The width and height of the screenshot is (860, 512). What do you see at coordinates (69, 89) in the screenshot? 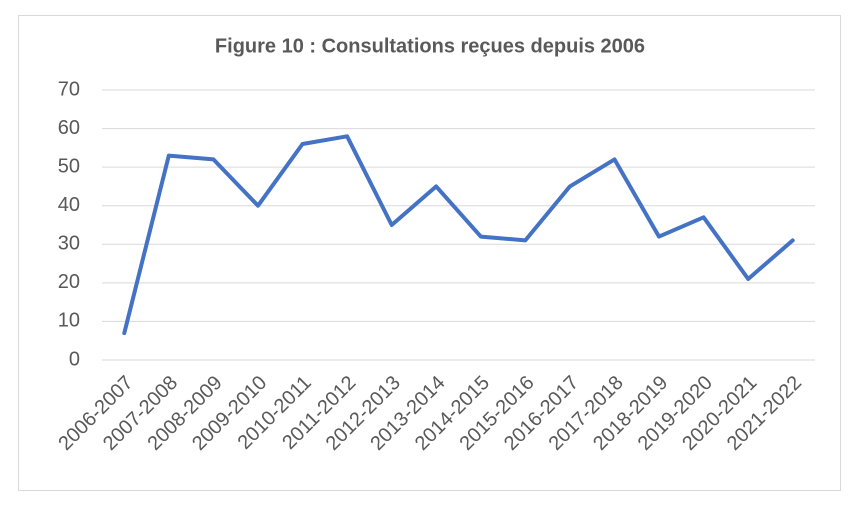
I see `y-tick-label: 70` at bounding box center [69, 89].